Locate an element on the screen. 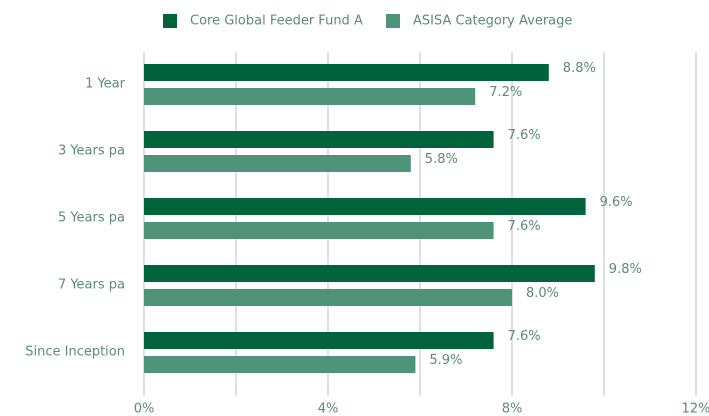 This screenshot has width=709, height=416. y-tick-label: 7 Years pa is located at coordinates (91, 285).